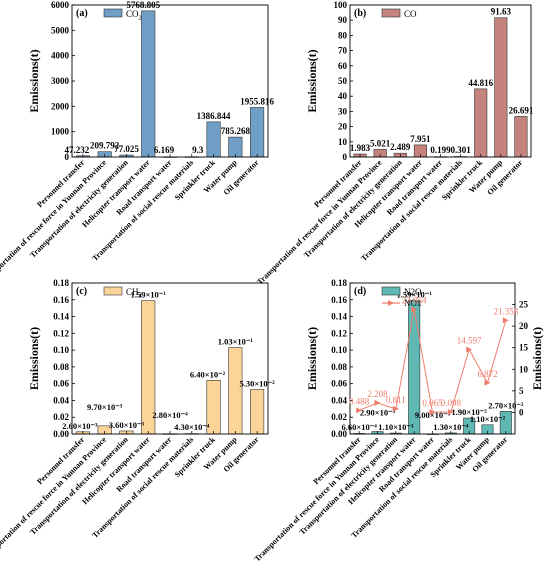 The width and height of the screenshot is (550, 569). What do you see at coordinates (343, 127) in the screenshot?
I see `y-tick-label: 20` at bounding box center [343, 127].